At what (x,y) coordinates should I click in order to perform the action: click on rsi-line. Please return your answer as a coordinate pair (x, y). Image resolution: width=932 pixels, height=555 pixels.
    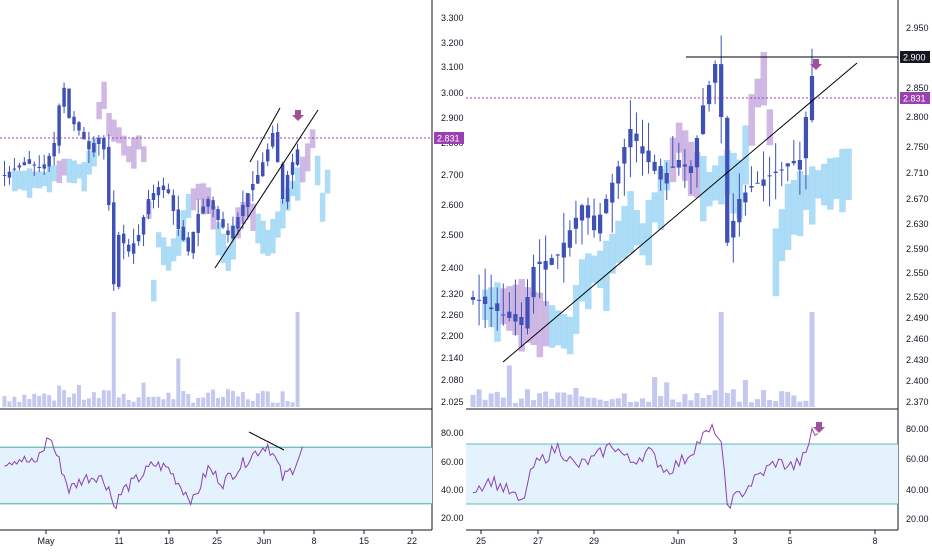
    Looking at the image, I should click on (645, 466).